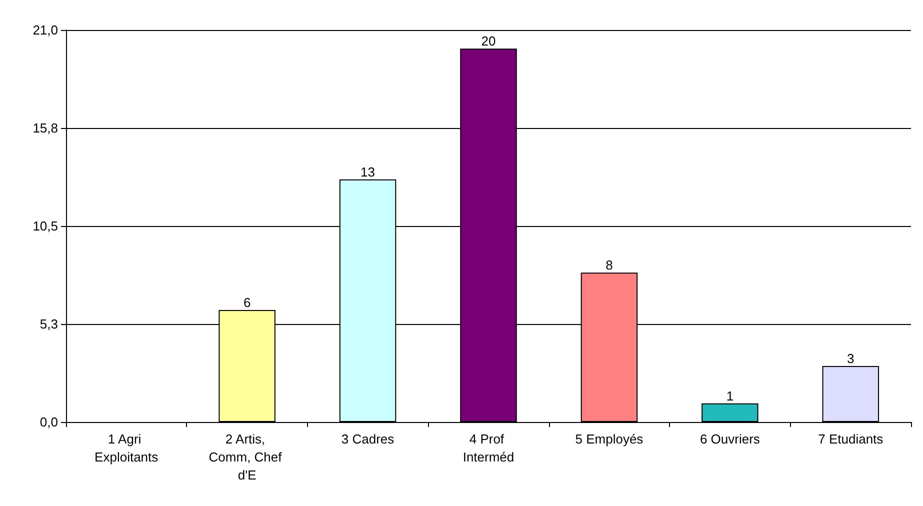 The width and height of the screenshot is (923, 506). Describe the element at coordinates (488, 448) in the screenshot. I see `x-tick-label: 4 Prof Interméd` at that location.